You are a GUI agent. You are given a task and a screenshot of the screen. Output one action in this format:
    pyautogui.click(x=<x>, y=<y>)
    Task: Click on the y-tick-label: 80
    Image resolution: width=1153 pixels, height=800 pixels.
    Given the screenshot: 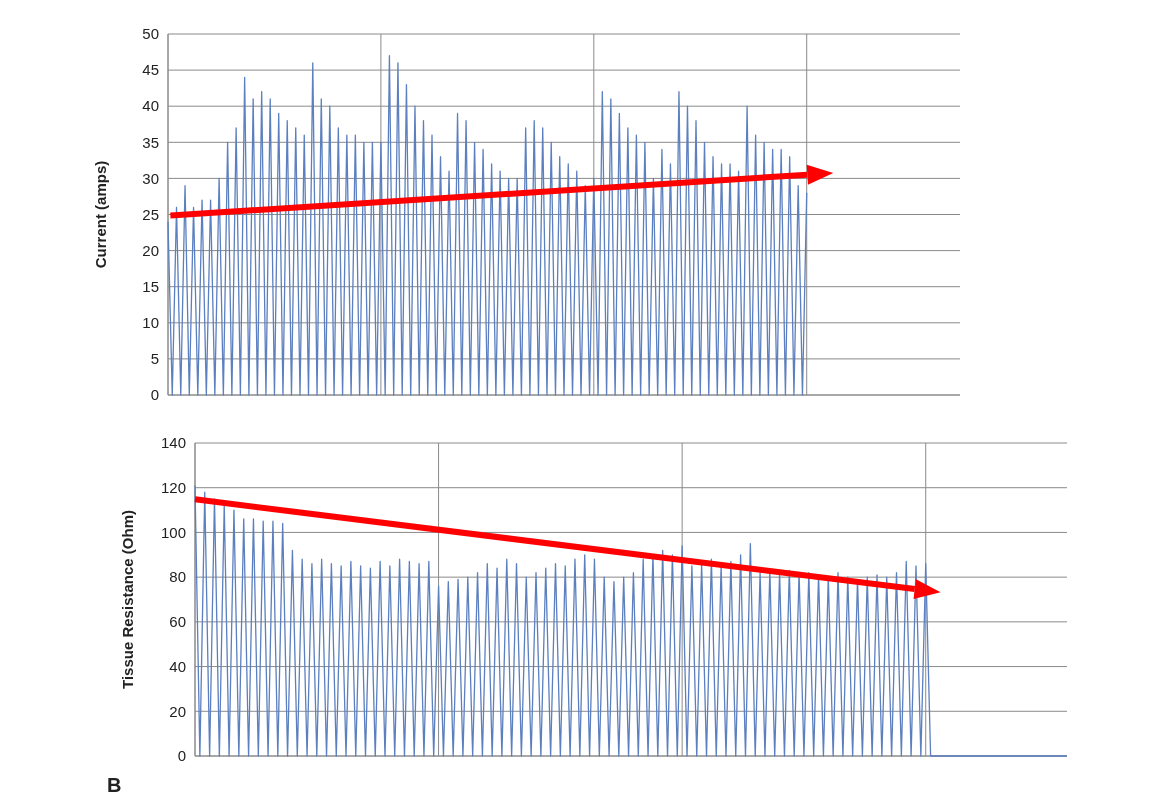 What is the action you would take?
    pyautogui.click(x=177, y=577)
    